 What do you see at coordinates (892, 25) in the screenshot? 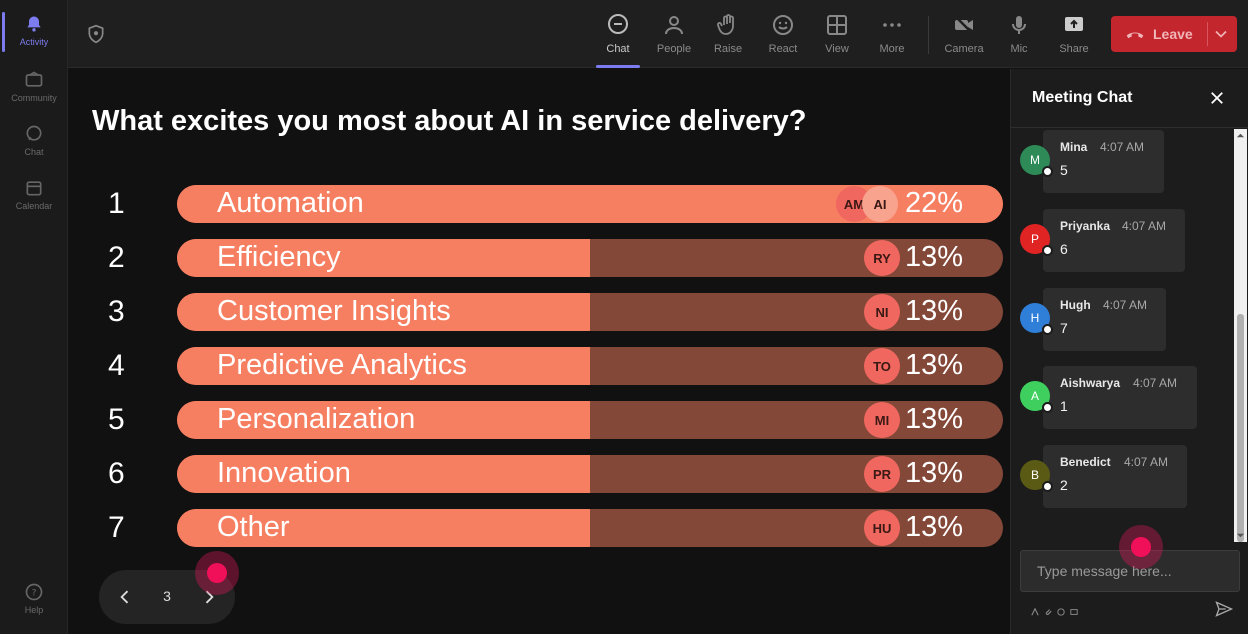
I see `more-dots-icon` at bounding box center [892, 25].